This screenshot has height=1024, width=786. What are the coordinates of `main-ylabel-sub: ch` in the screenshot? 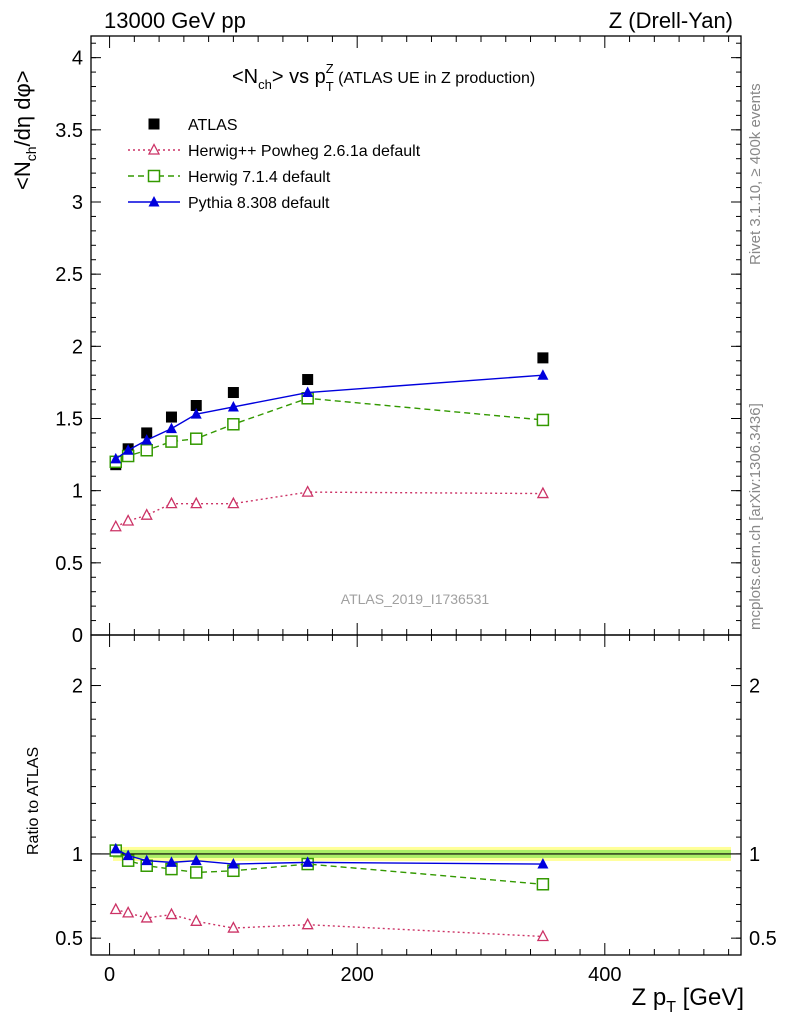 It's located at (31, 153).